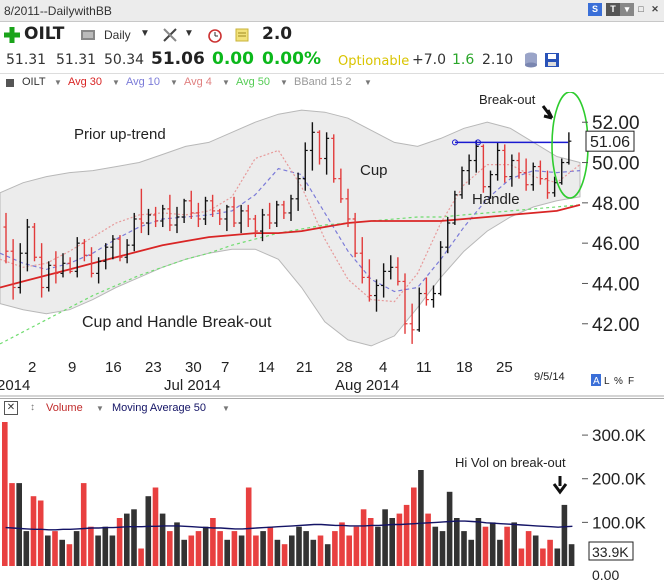  What do you see at coordinates (120, 134) in the screenshot?
I see `prior-uptrend-annotation: Prior up-trend` at bounding box center [120, 134].